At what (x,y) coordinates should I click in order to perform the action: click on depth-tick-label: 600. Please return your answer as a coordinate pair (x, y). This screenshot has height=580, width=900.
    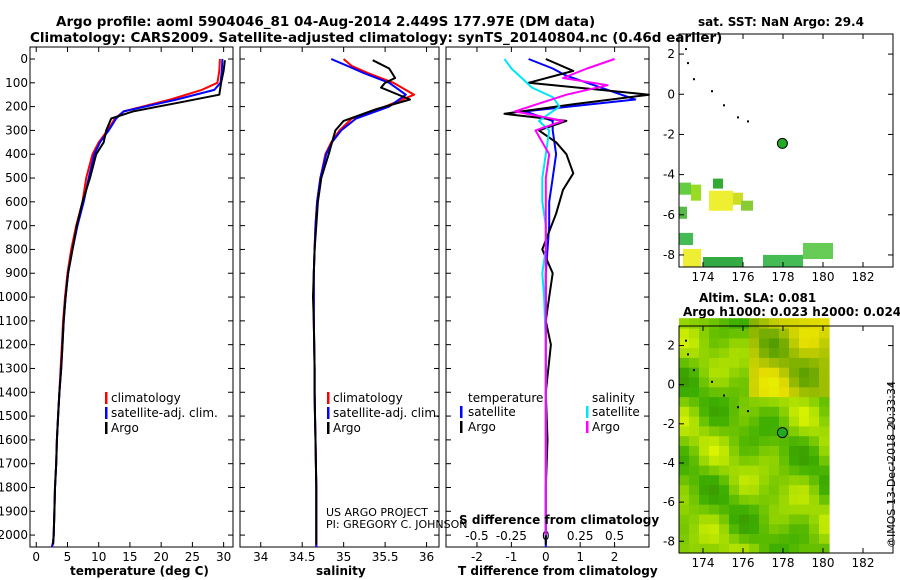
    Looking at the image, I should click on (16, 202).